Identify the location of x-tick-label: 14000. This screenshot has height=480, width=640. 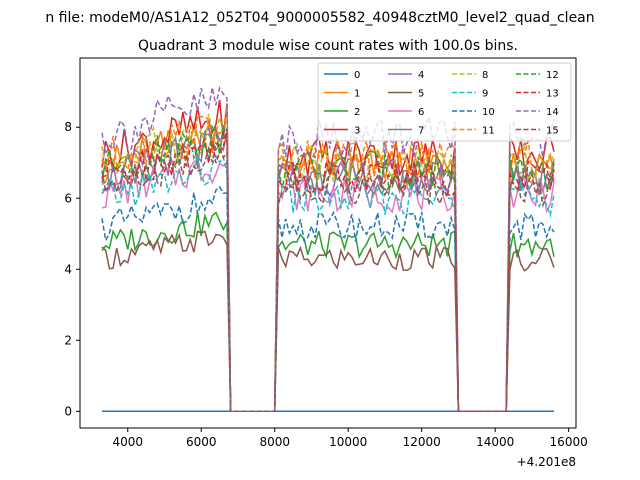
(495, 442).